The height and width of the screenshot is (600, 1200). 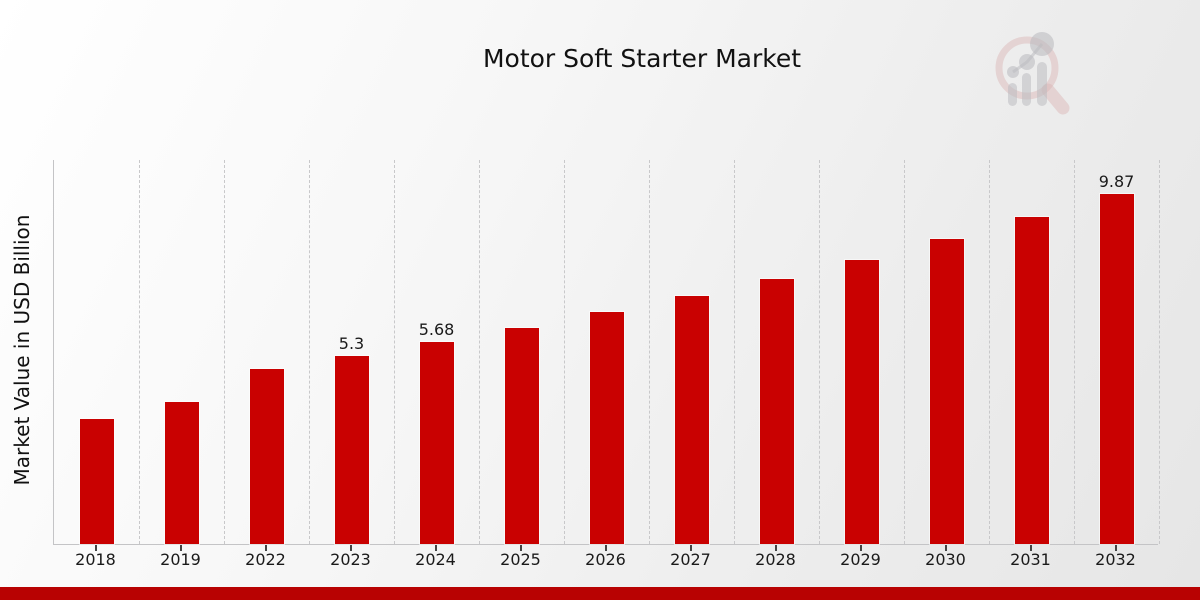 I want to click on x-tick-label: 2024, so click(x=435, y=559).